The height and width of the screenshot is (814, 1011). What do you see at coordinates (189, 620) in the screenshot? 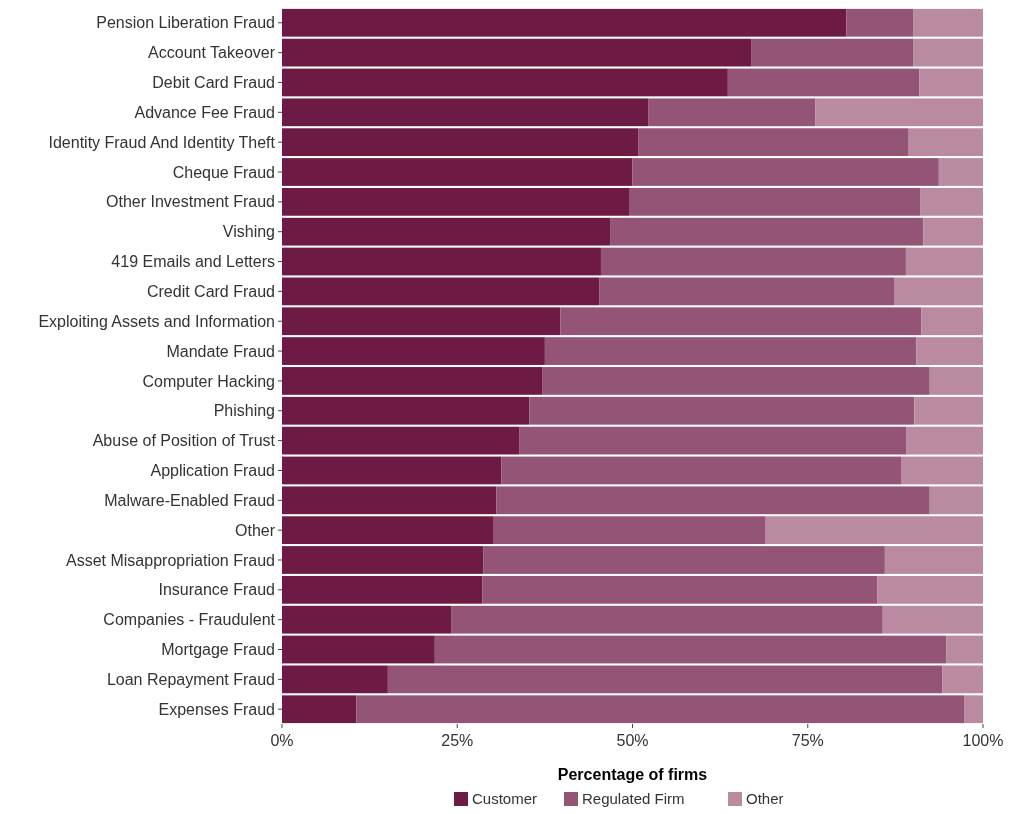
I see `y-tick-label: Companies - Fraudulent` at bounding box center [189, 620].